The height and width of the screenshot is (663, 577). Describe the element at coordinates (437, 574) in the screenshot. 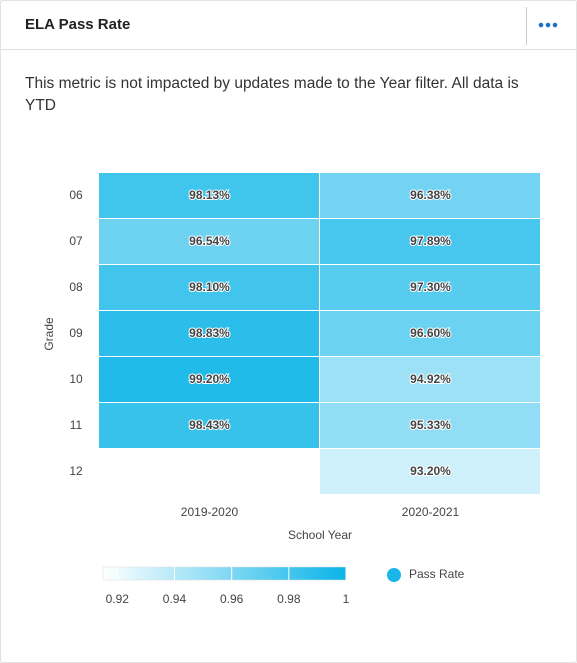

I see `legend-label: Pass Rate` at that location.